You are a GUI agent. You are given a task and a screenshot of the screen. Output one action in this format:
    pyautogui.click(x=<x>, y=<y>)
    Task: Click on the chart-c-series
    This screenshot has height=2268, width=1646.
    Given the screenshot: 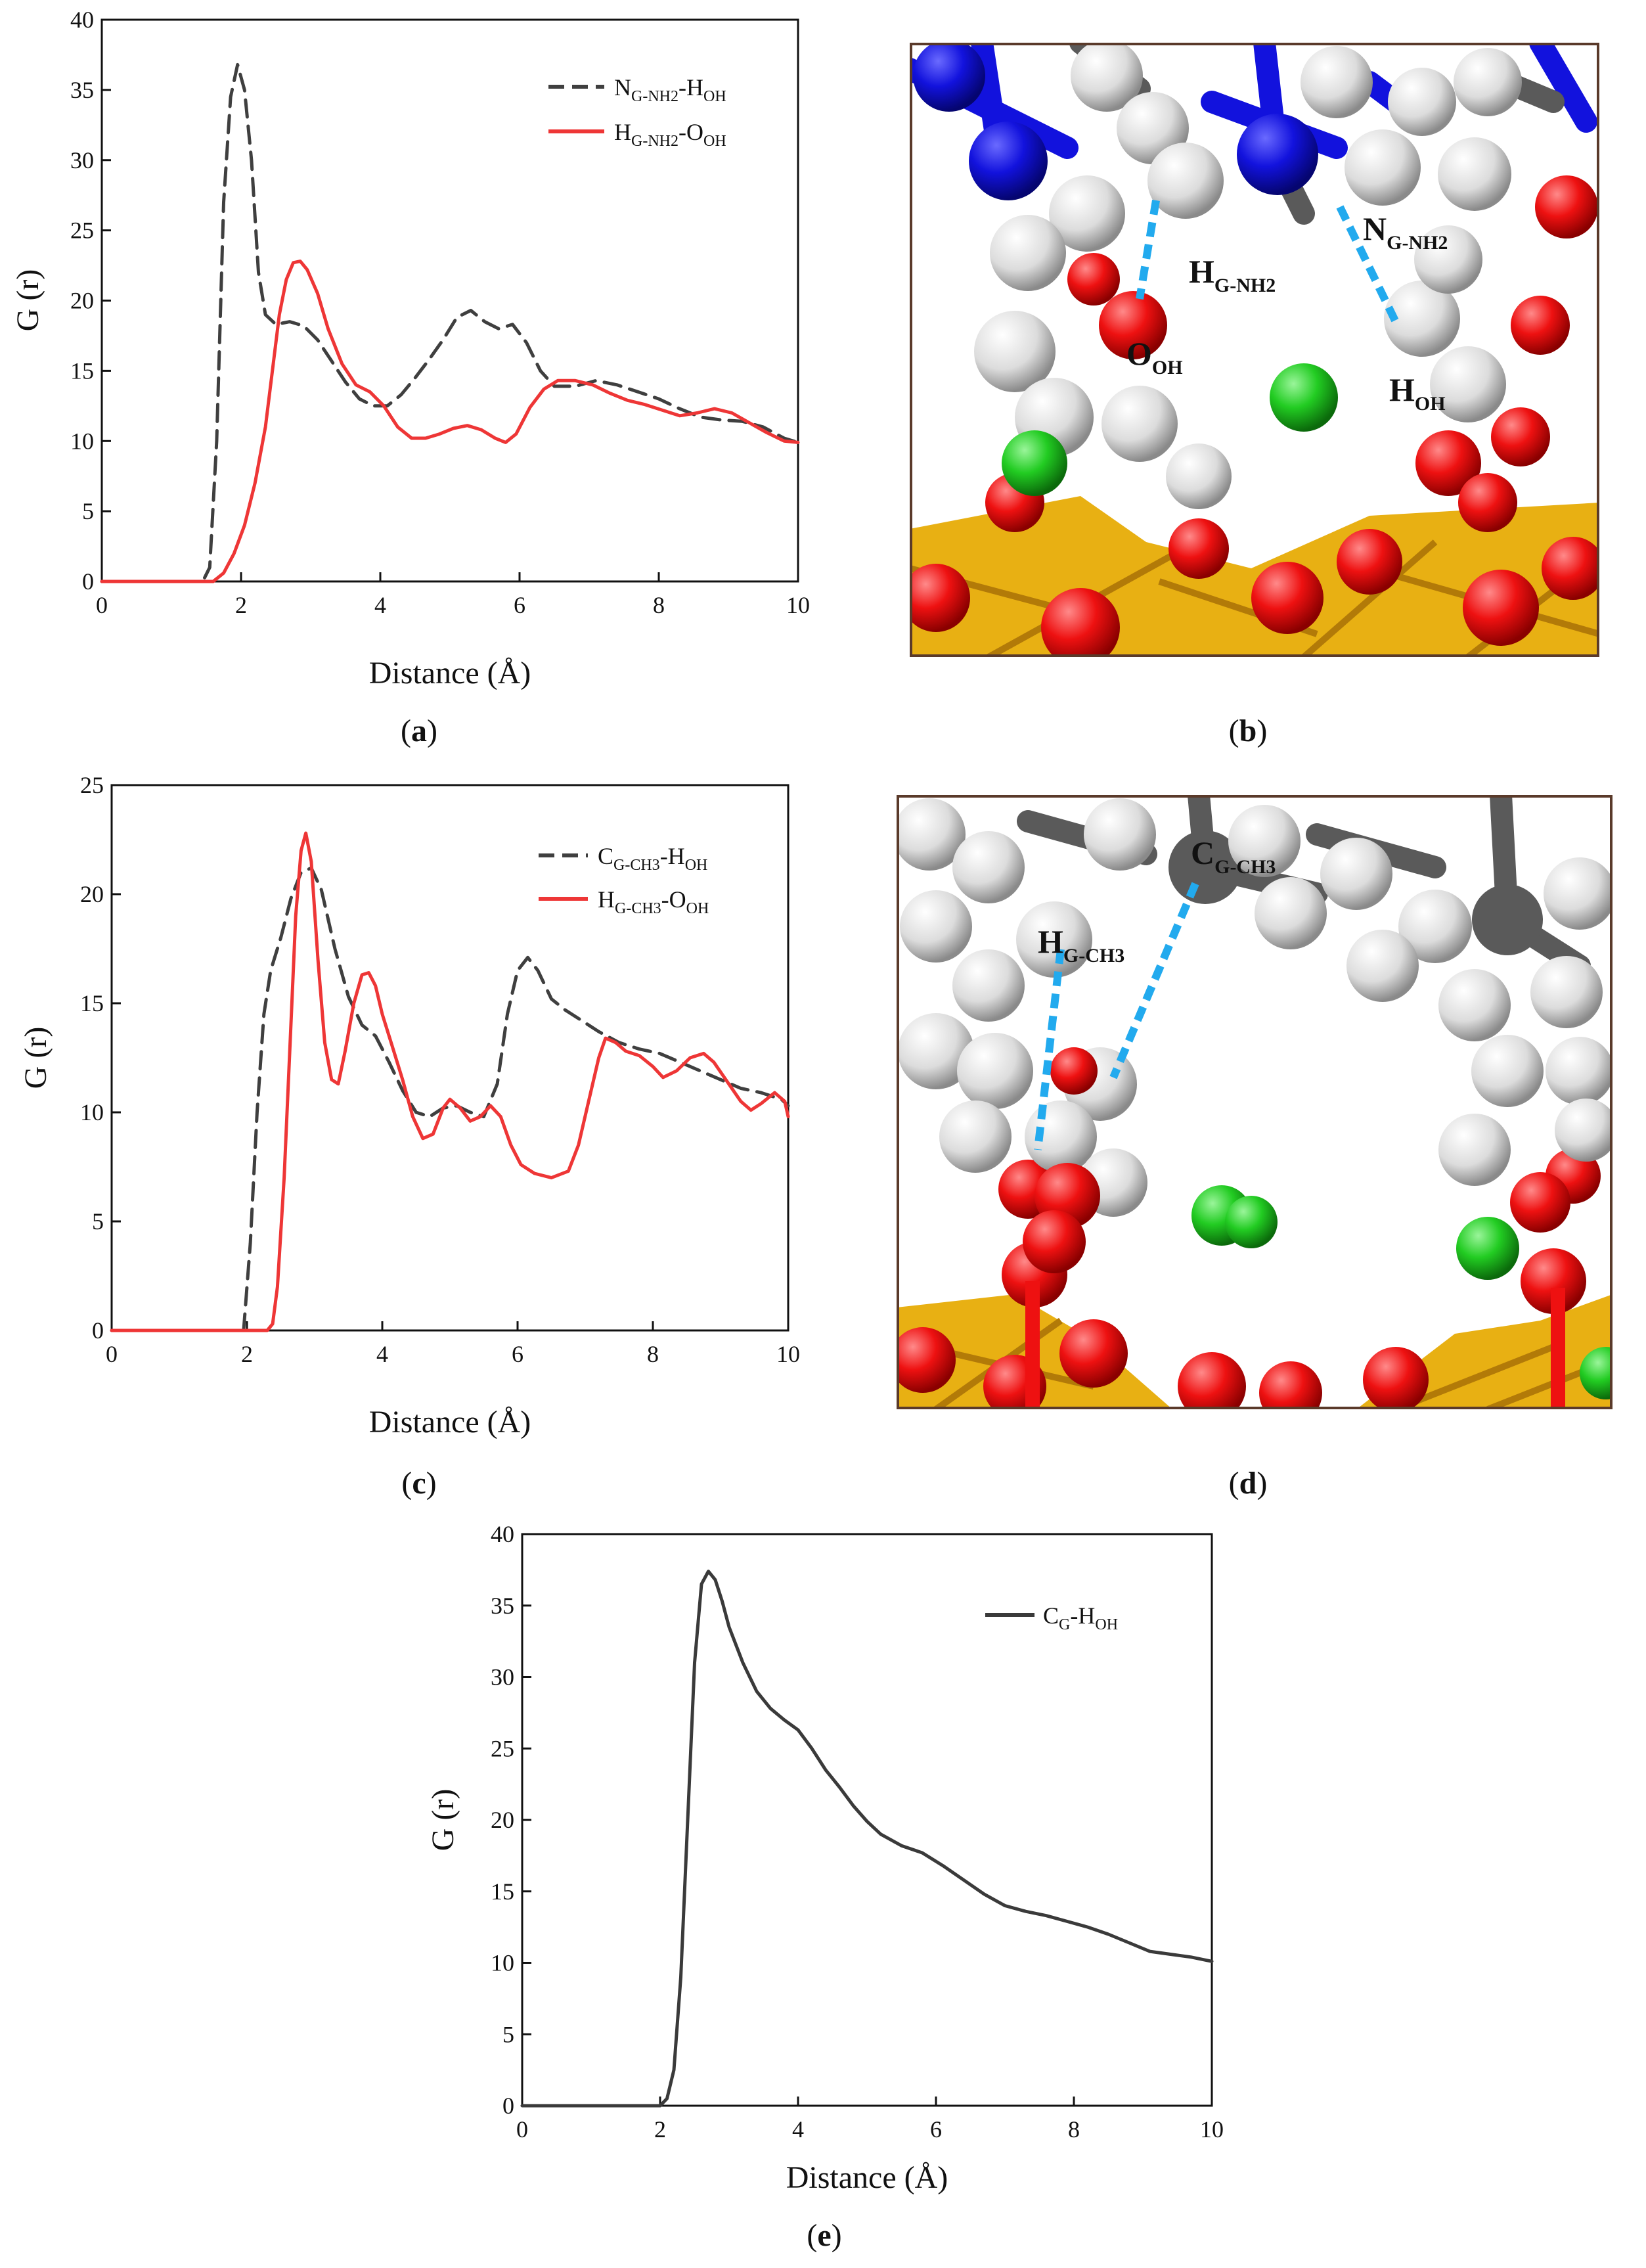 What is the action you would take?
    pyautogui.click(x=450, y=1081)
    